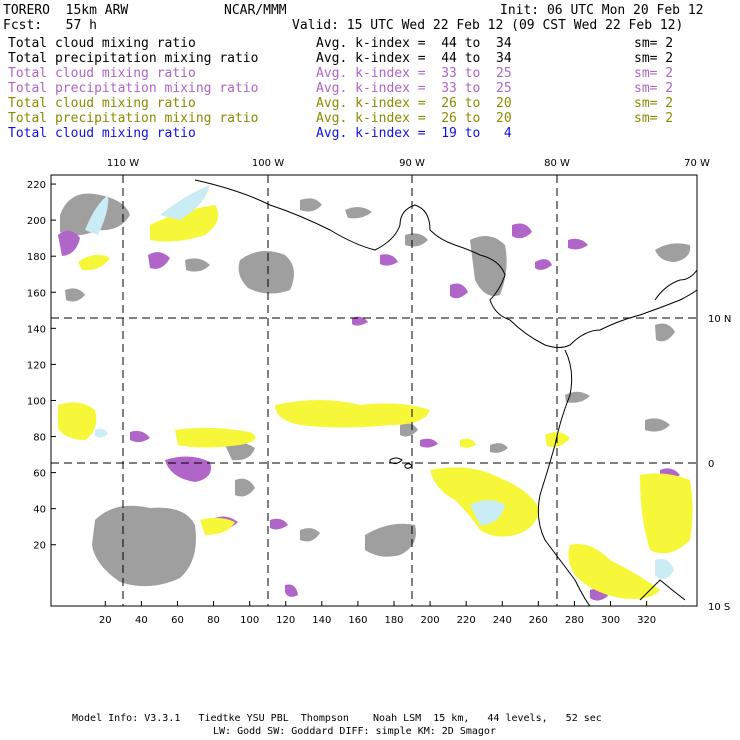  What do you see at coordinates (39, 510) in the screenshot?
I see `y-tick-label: 40` at bounding box center [39, 510].